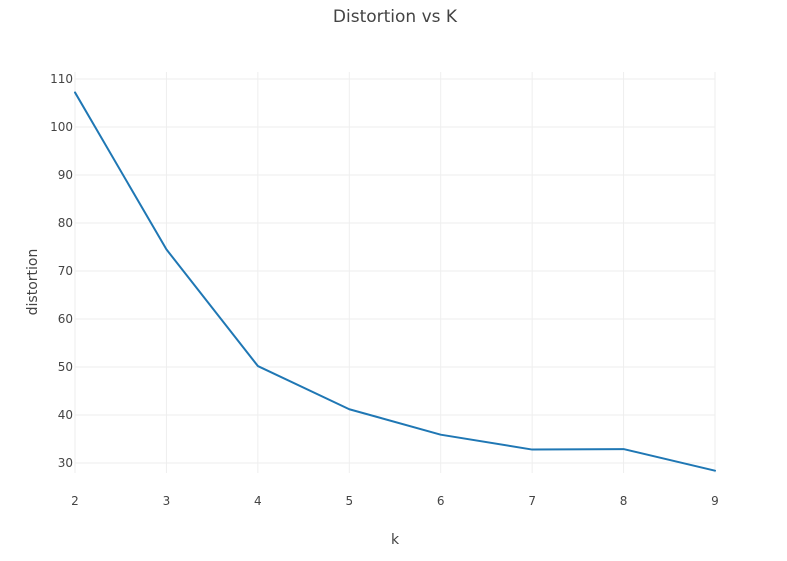 The width and height of the screenshot is (787, 561). What do you see at coordinates (65, 271) in the screenshot?
I see `y-tick-label-70: 70` at bounding box center [65, 271].